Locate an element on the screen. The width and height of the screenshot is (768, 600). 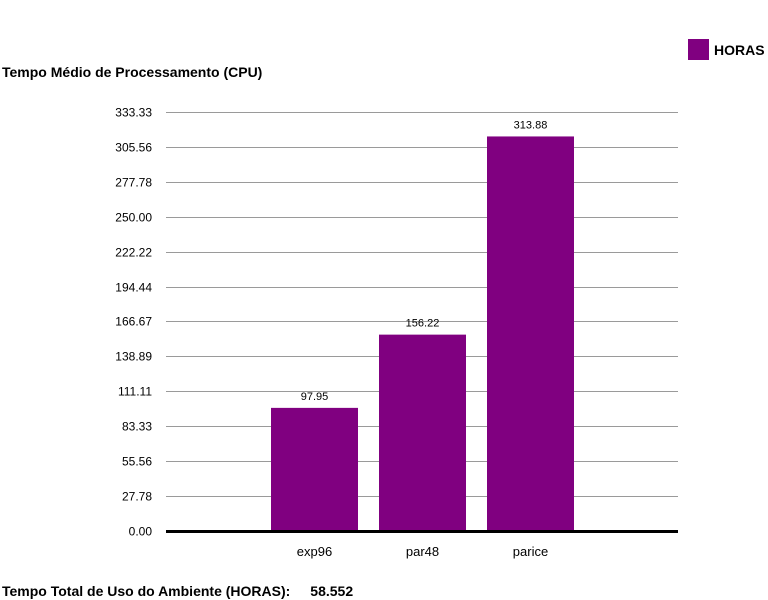
y-tick-label: 277.78 is located at coordinates (133, 183).